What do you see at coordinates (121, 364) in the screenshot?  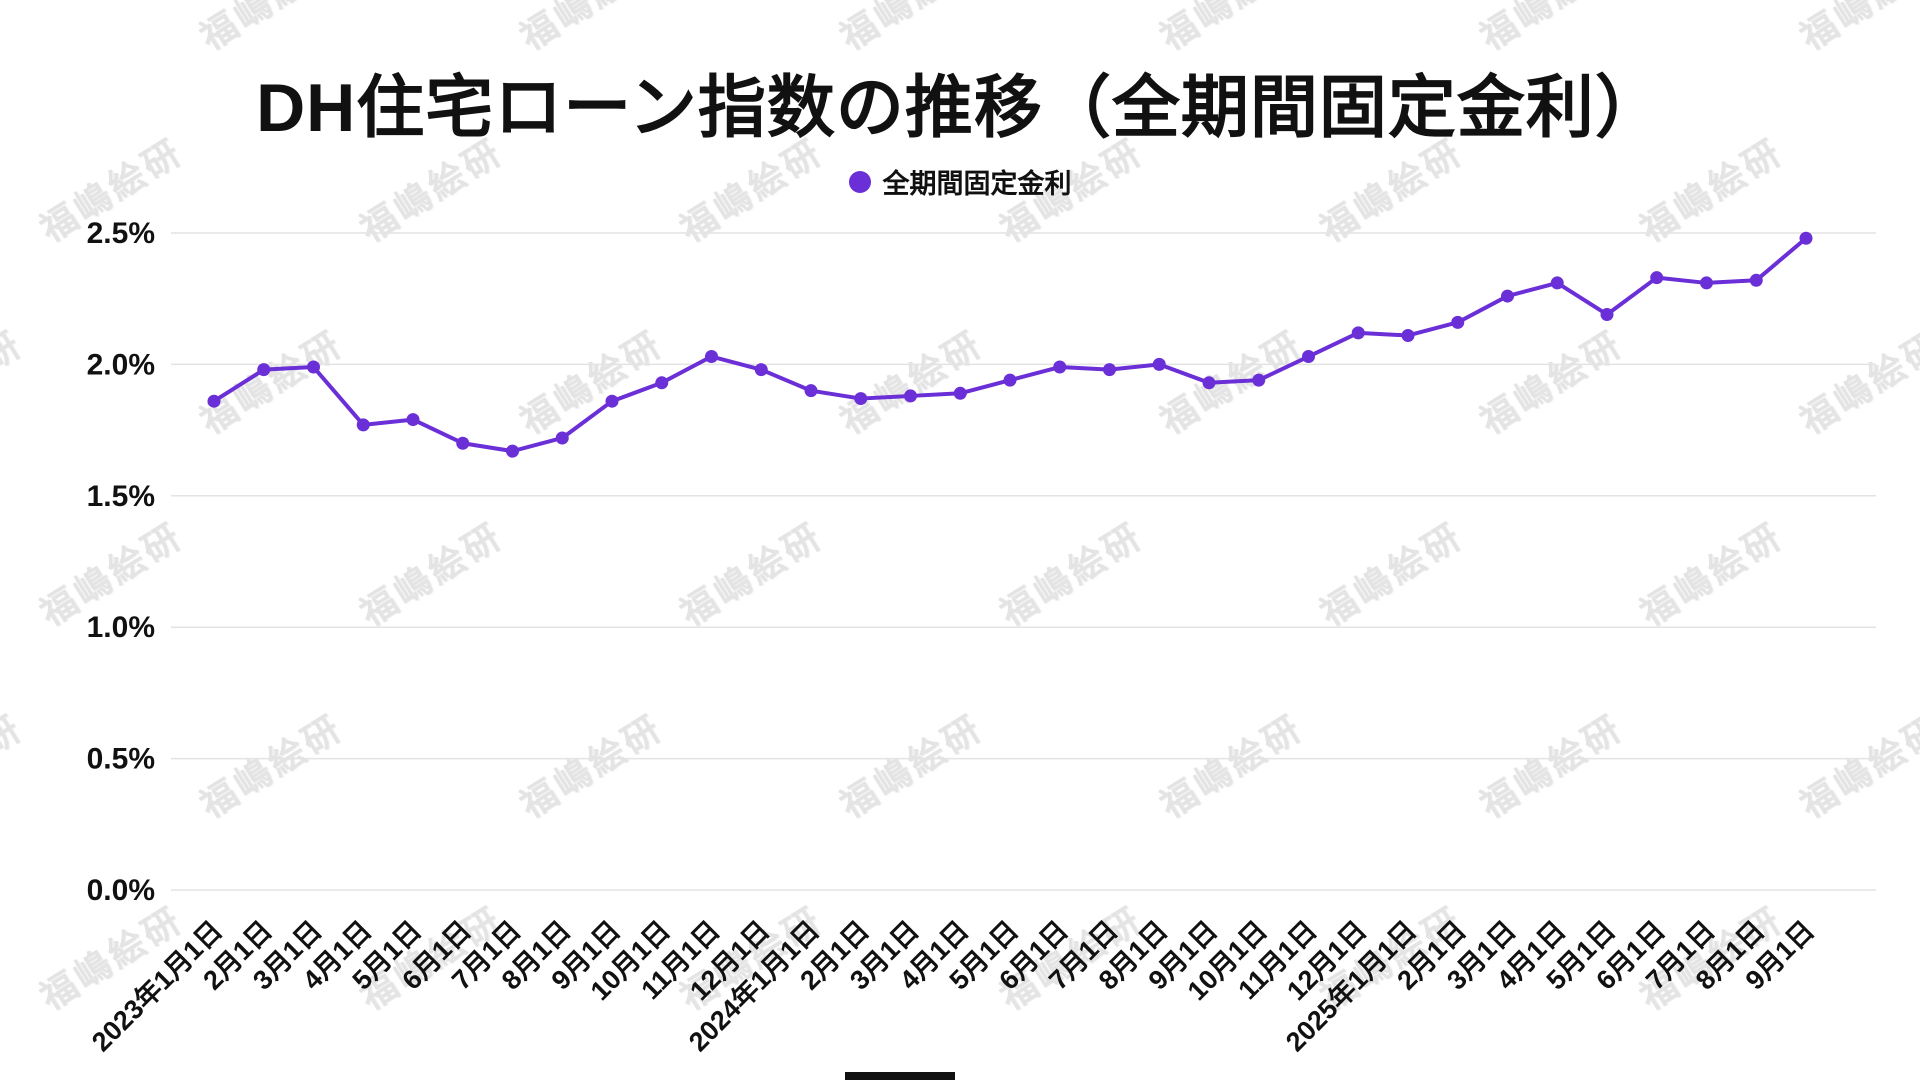 I see `y-tick-label: 2.0%` at bounding box center [121, 364].